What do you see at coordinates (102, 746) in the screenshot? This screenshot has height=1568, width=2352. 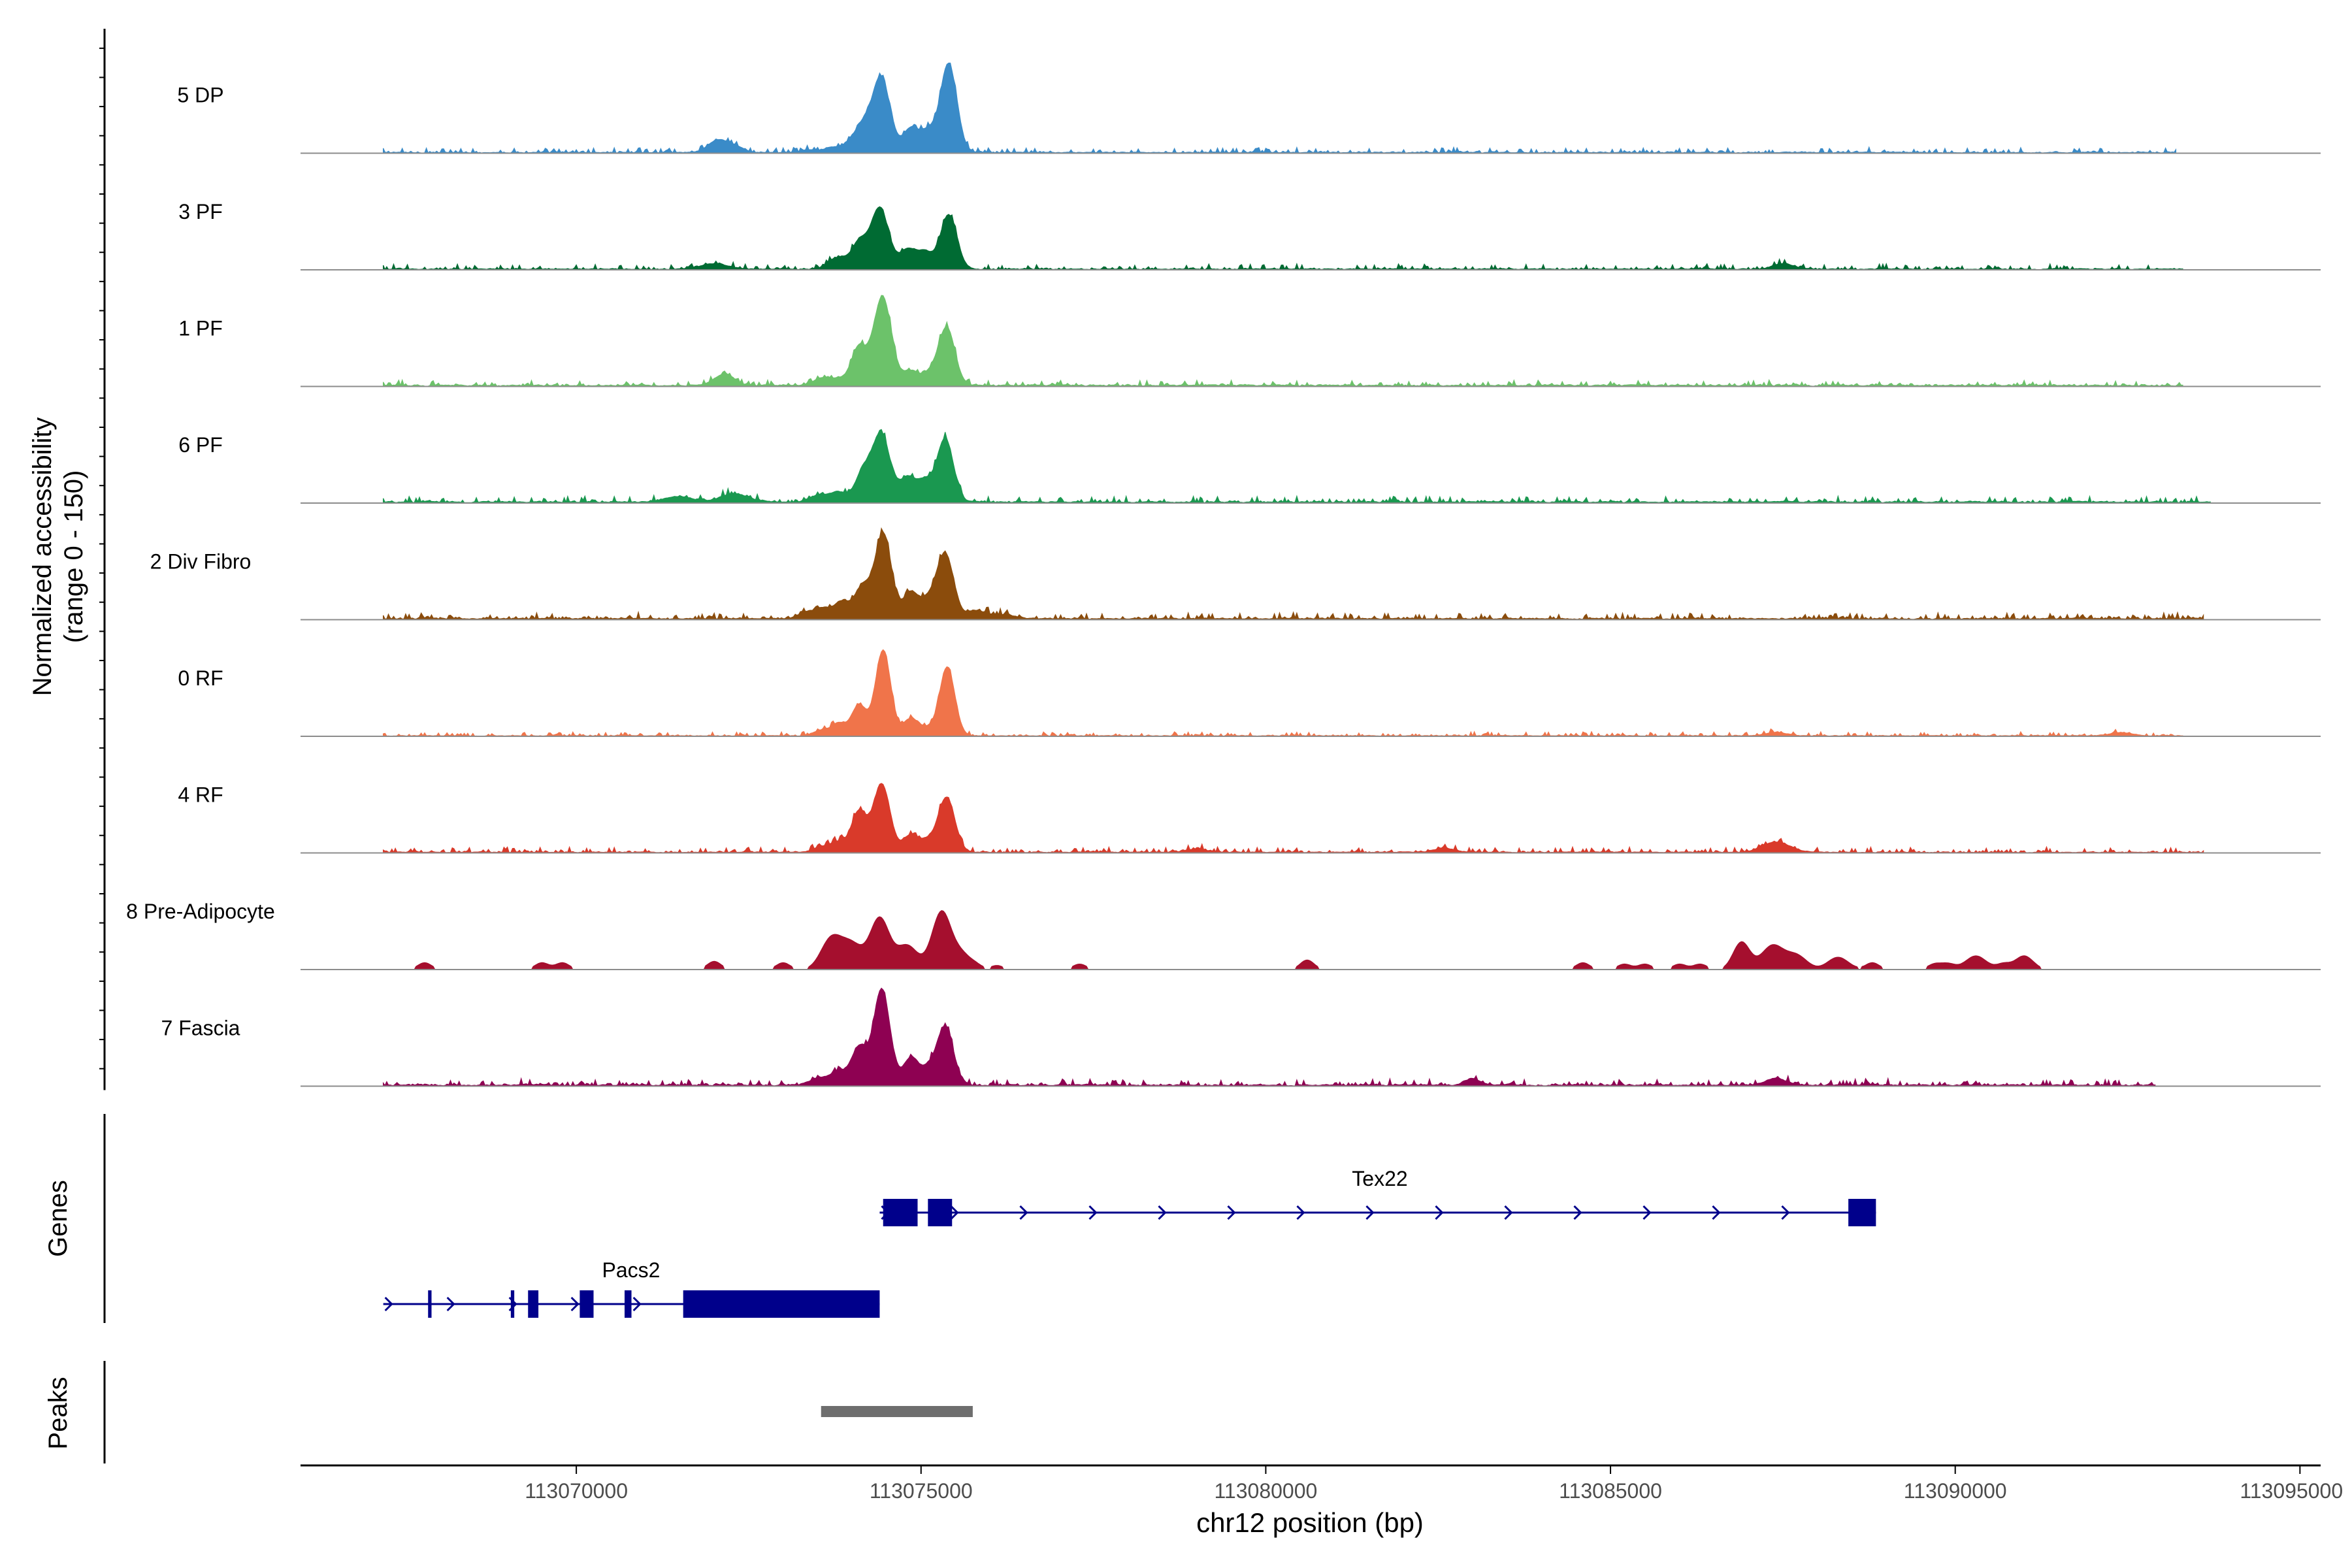 I see `left-axes` at bounding box center [102, 746].